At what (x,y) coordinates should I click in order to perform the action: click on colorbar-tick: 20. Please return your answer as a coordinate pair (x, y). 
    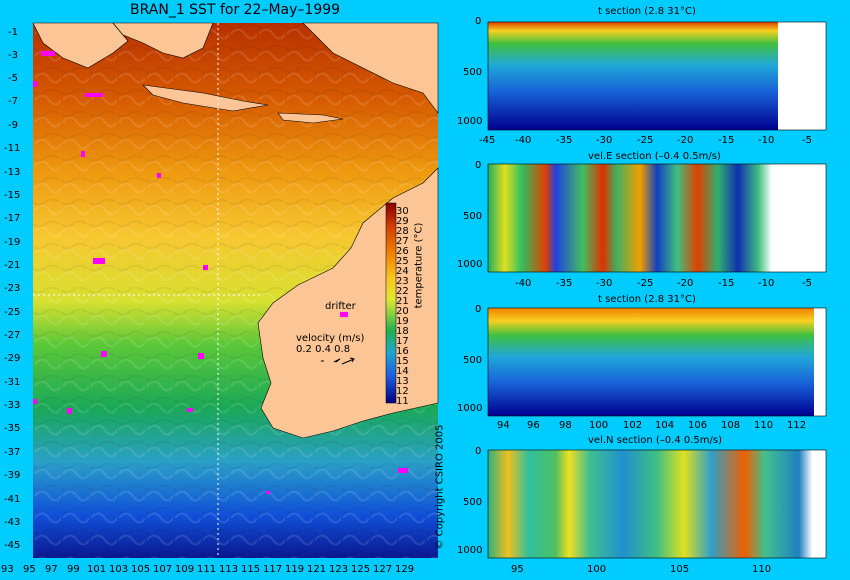
    Looking at the image, I should click on (402, 311).